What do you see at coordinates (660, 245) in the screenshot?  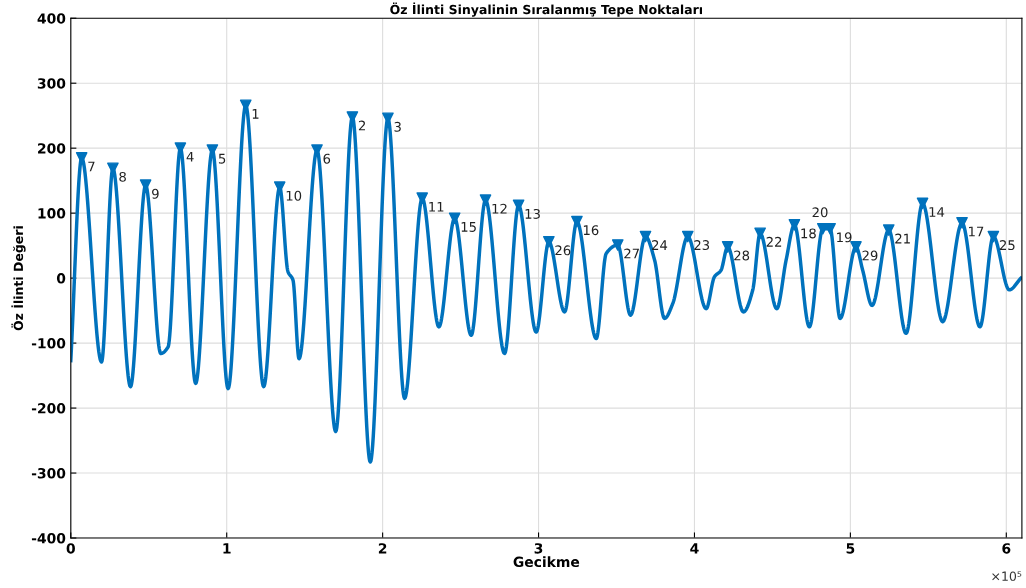 I see `annotation: 24` at bounding box center [660, 245].